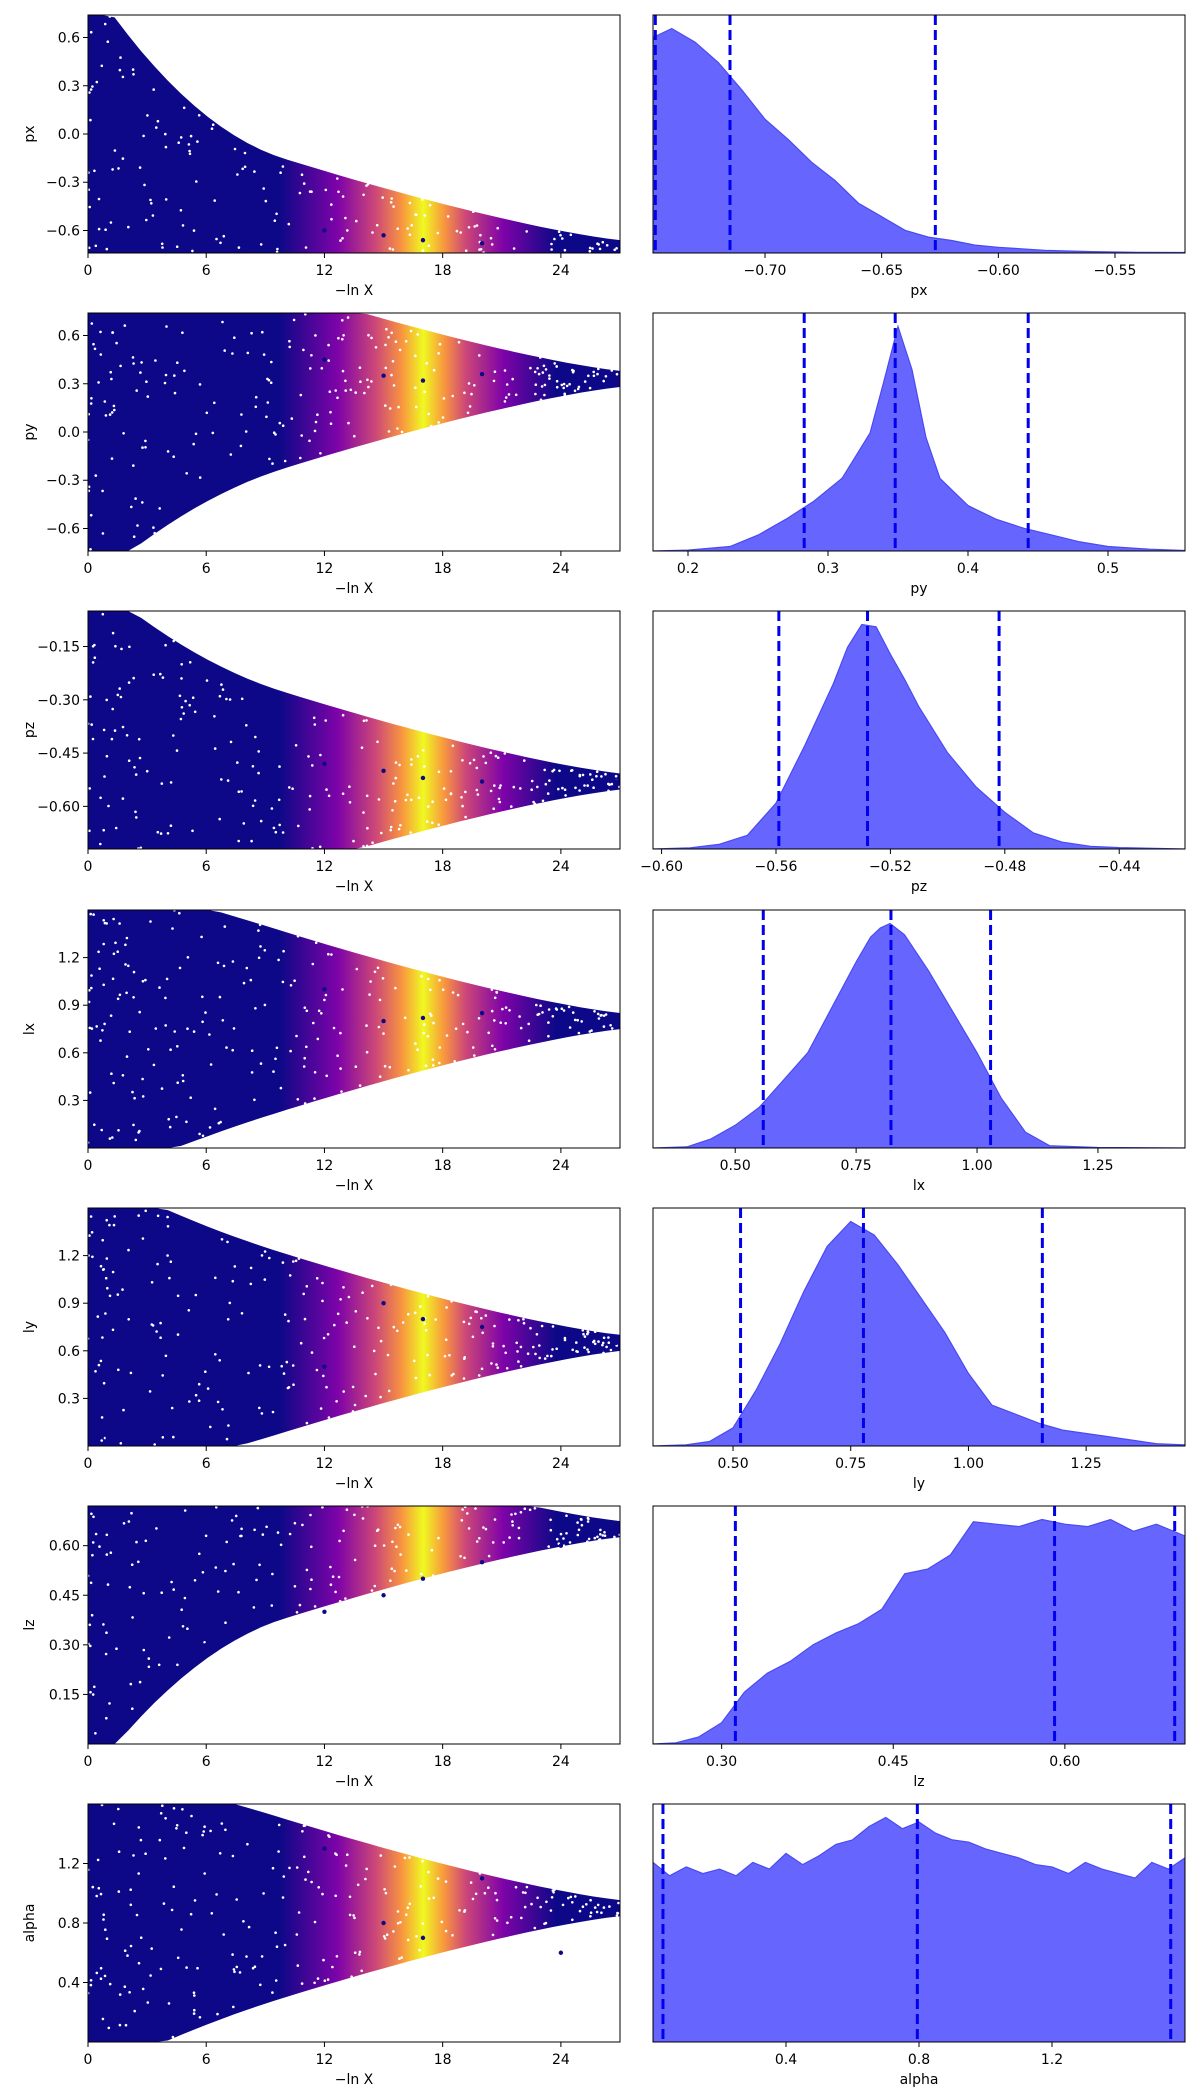 This screenshot has height=2100, width=1200. I want to click on axes-frame, so click(354, 1625).